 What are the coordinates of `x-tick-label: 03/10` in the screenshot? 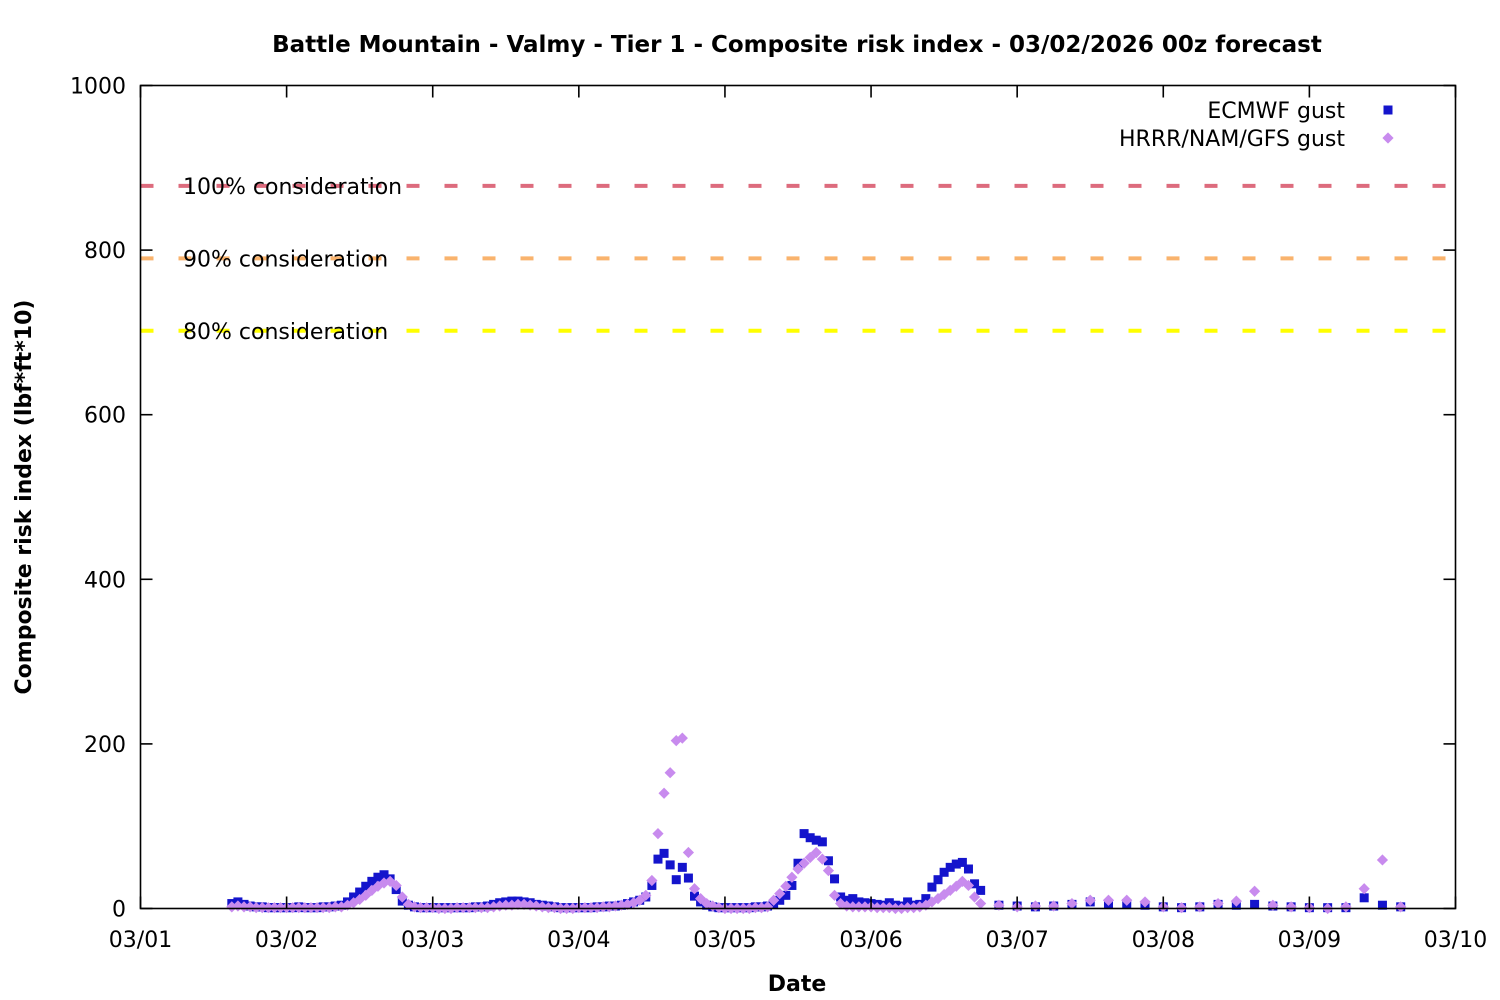 It's located at (1455, 940).